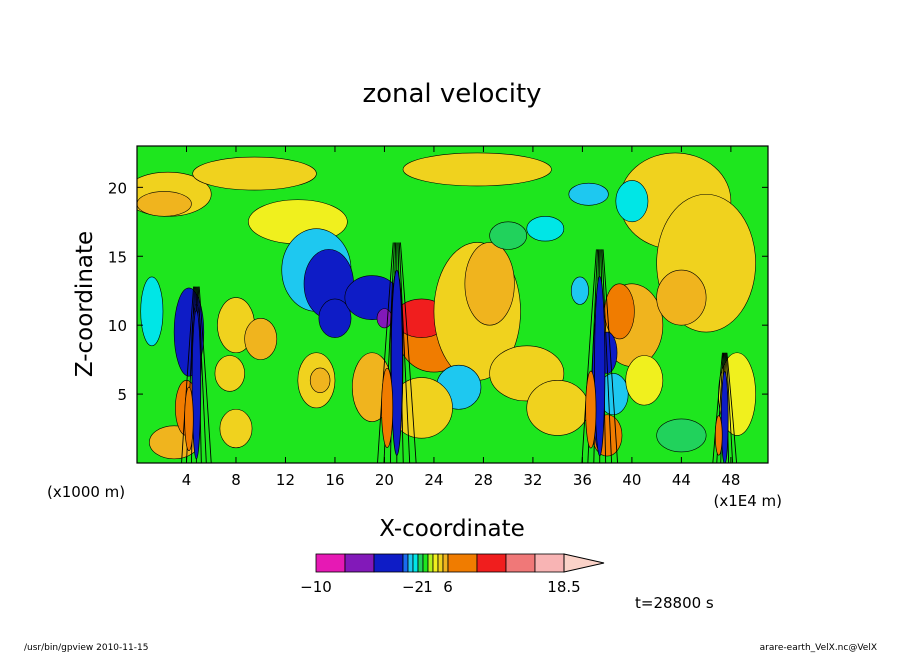 The width and height of the screenshot is (904, 658). Describe the element at coordinates (730, 480) in the screenshot. I see `x-tick-label: 48` at that location.